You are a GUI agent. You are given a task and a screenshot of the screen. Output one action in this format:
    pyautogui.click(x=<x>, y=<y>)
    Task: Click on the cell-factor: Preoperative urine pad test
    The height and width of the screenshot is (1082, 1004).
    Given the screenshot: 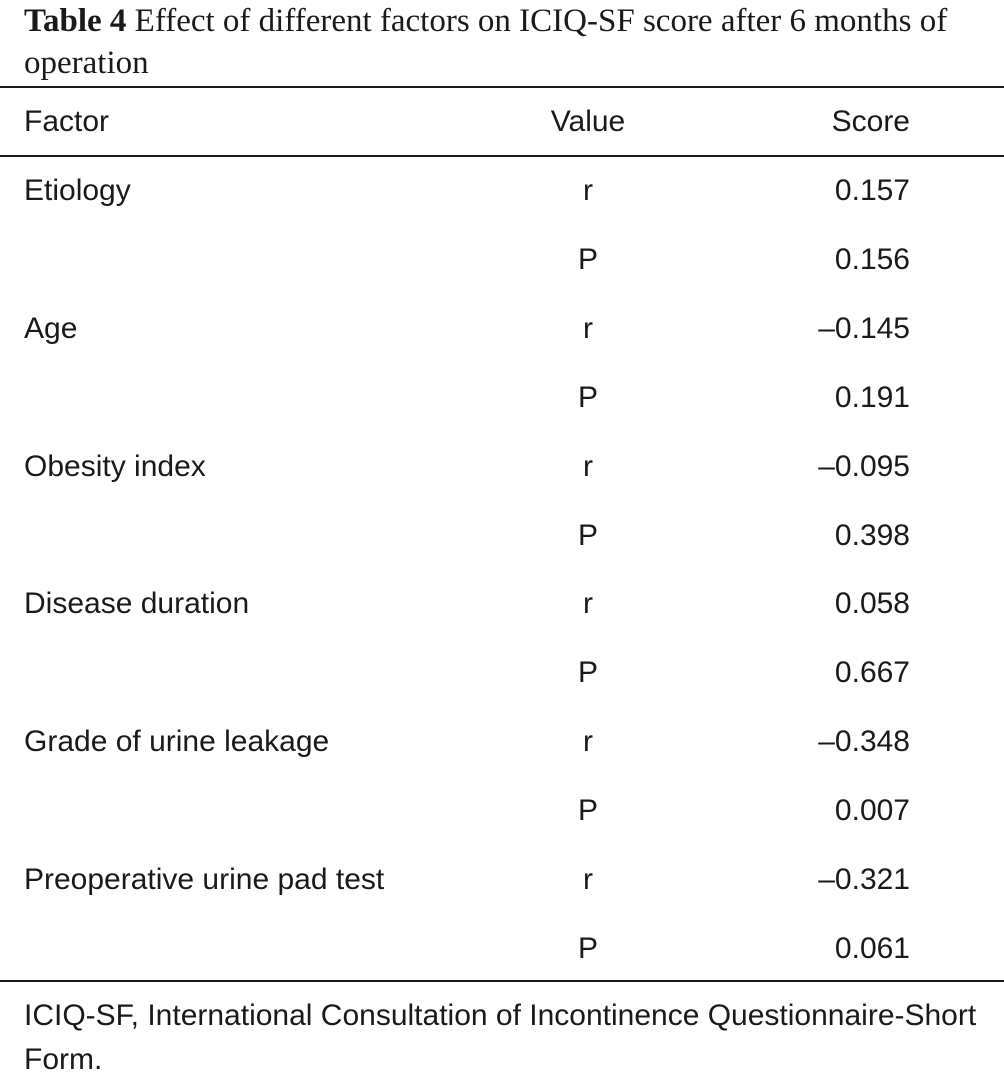 What is the action you would take?
    pyautogui.click(x=204, y=879)
    